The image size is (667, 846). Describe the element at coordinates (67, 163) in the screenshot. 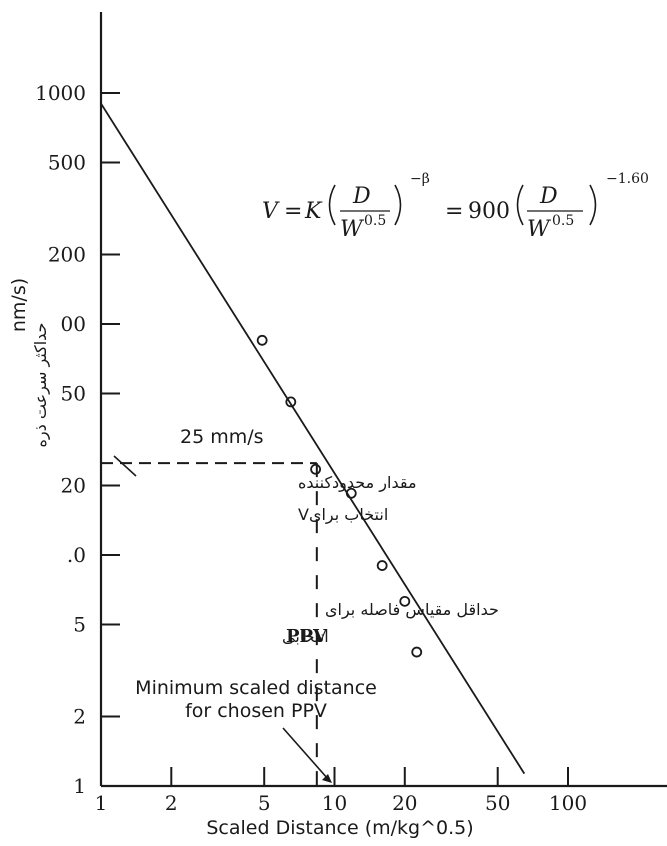

I see `y-tick-label: 500` at that location.